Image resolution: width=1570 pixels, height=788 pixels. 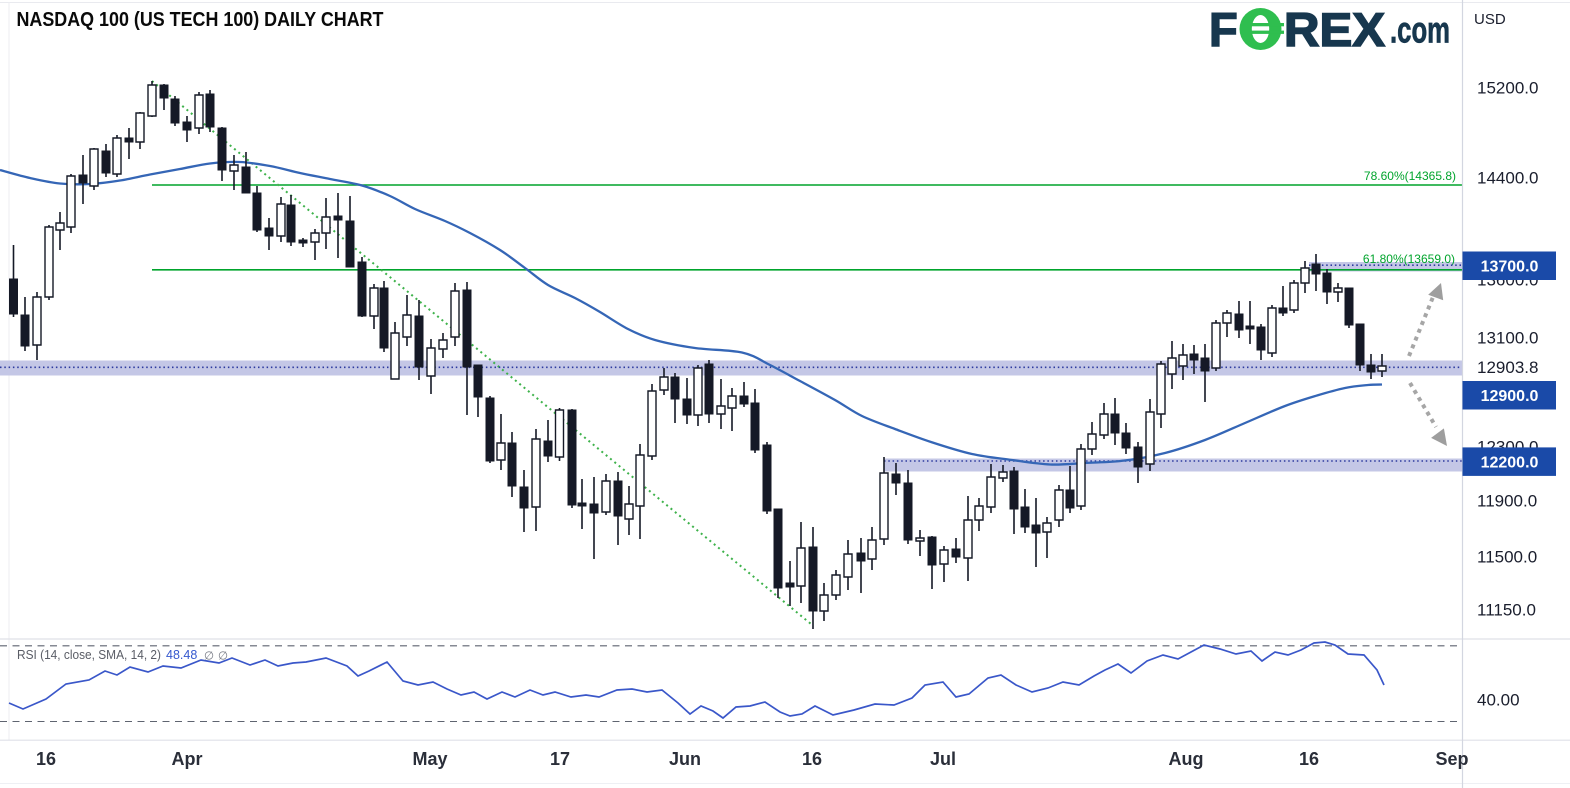 I want to click on svg-text: 15200.0, so click(x=1507, y=88).